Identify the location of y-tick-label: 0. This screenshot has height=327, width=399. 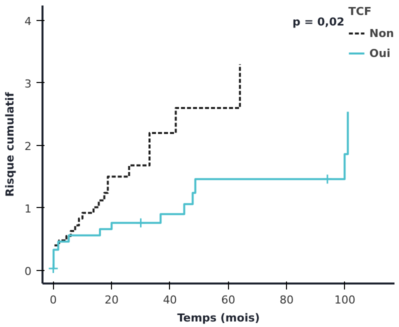
(28, 271).